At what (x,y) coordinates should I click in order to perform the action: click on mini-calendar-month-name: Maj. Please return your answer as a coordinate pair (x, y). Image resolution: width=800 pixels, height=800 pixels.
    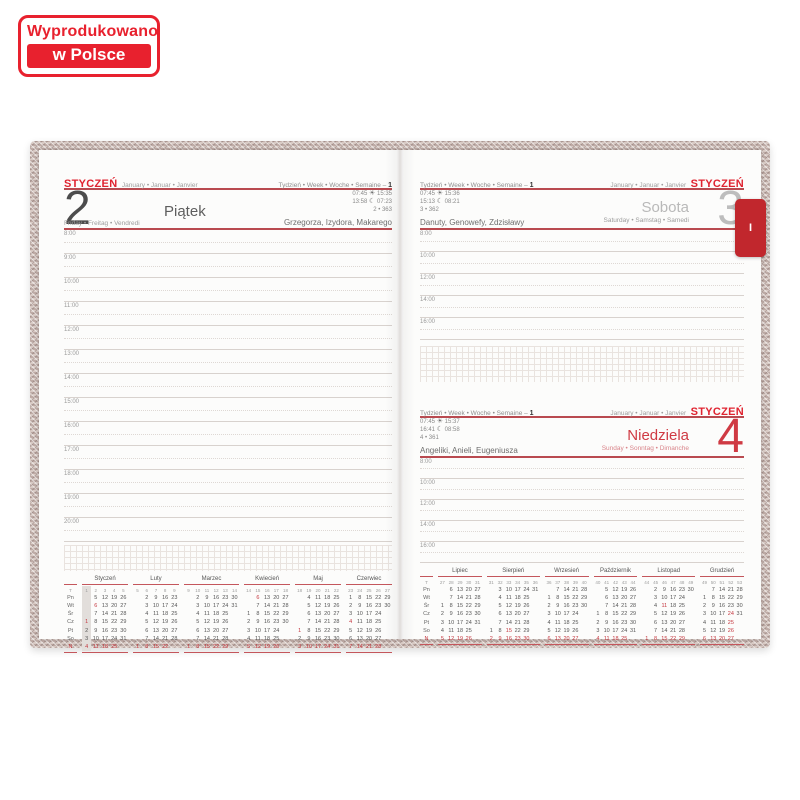
    Looking at the image, I should click on (318, 579).